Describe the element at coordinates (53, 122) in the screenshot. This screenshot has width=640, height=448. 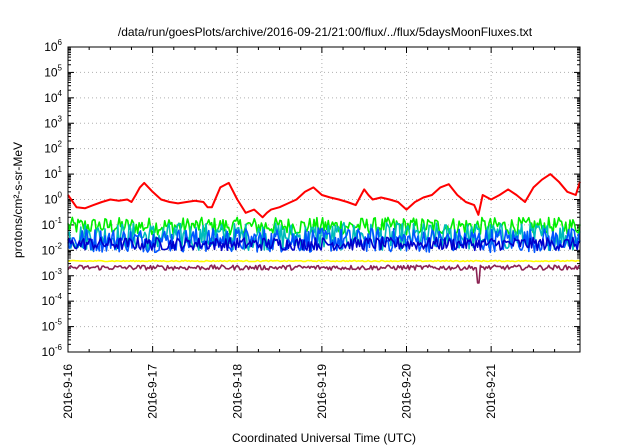
I see `y-tick-label: 10³` at that location.